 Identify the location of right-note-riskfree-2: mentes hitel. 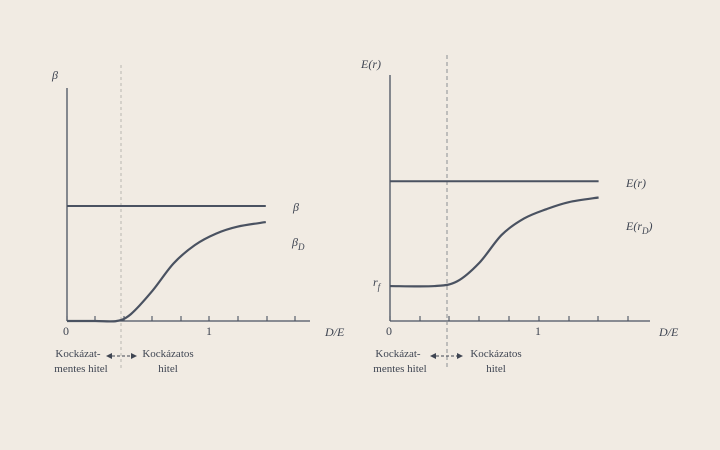
(399, 369).